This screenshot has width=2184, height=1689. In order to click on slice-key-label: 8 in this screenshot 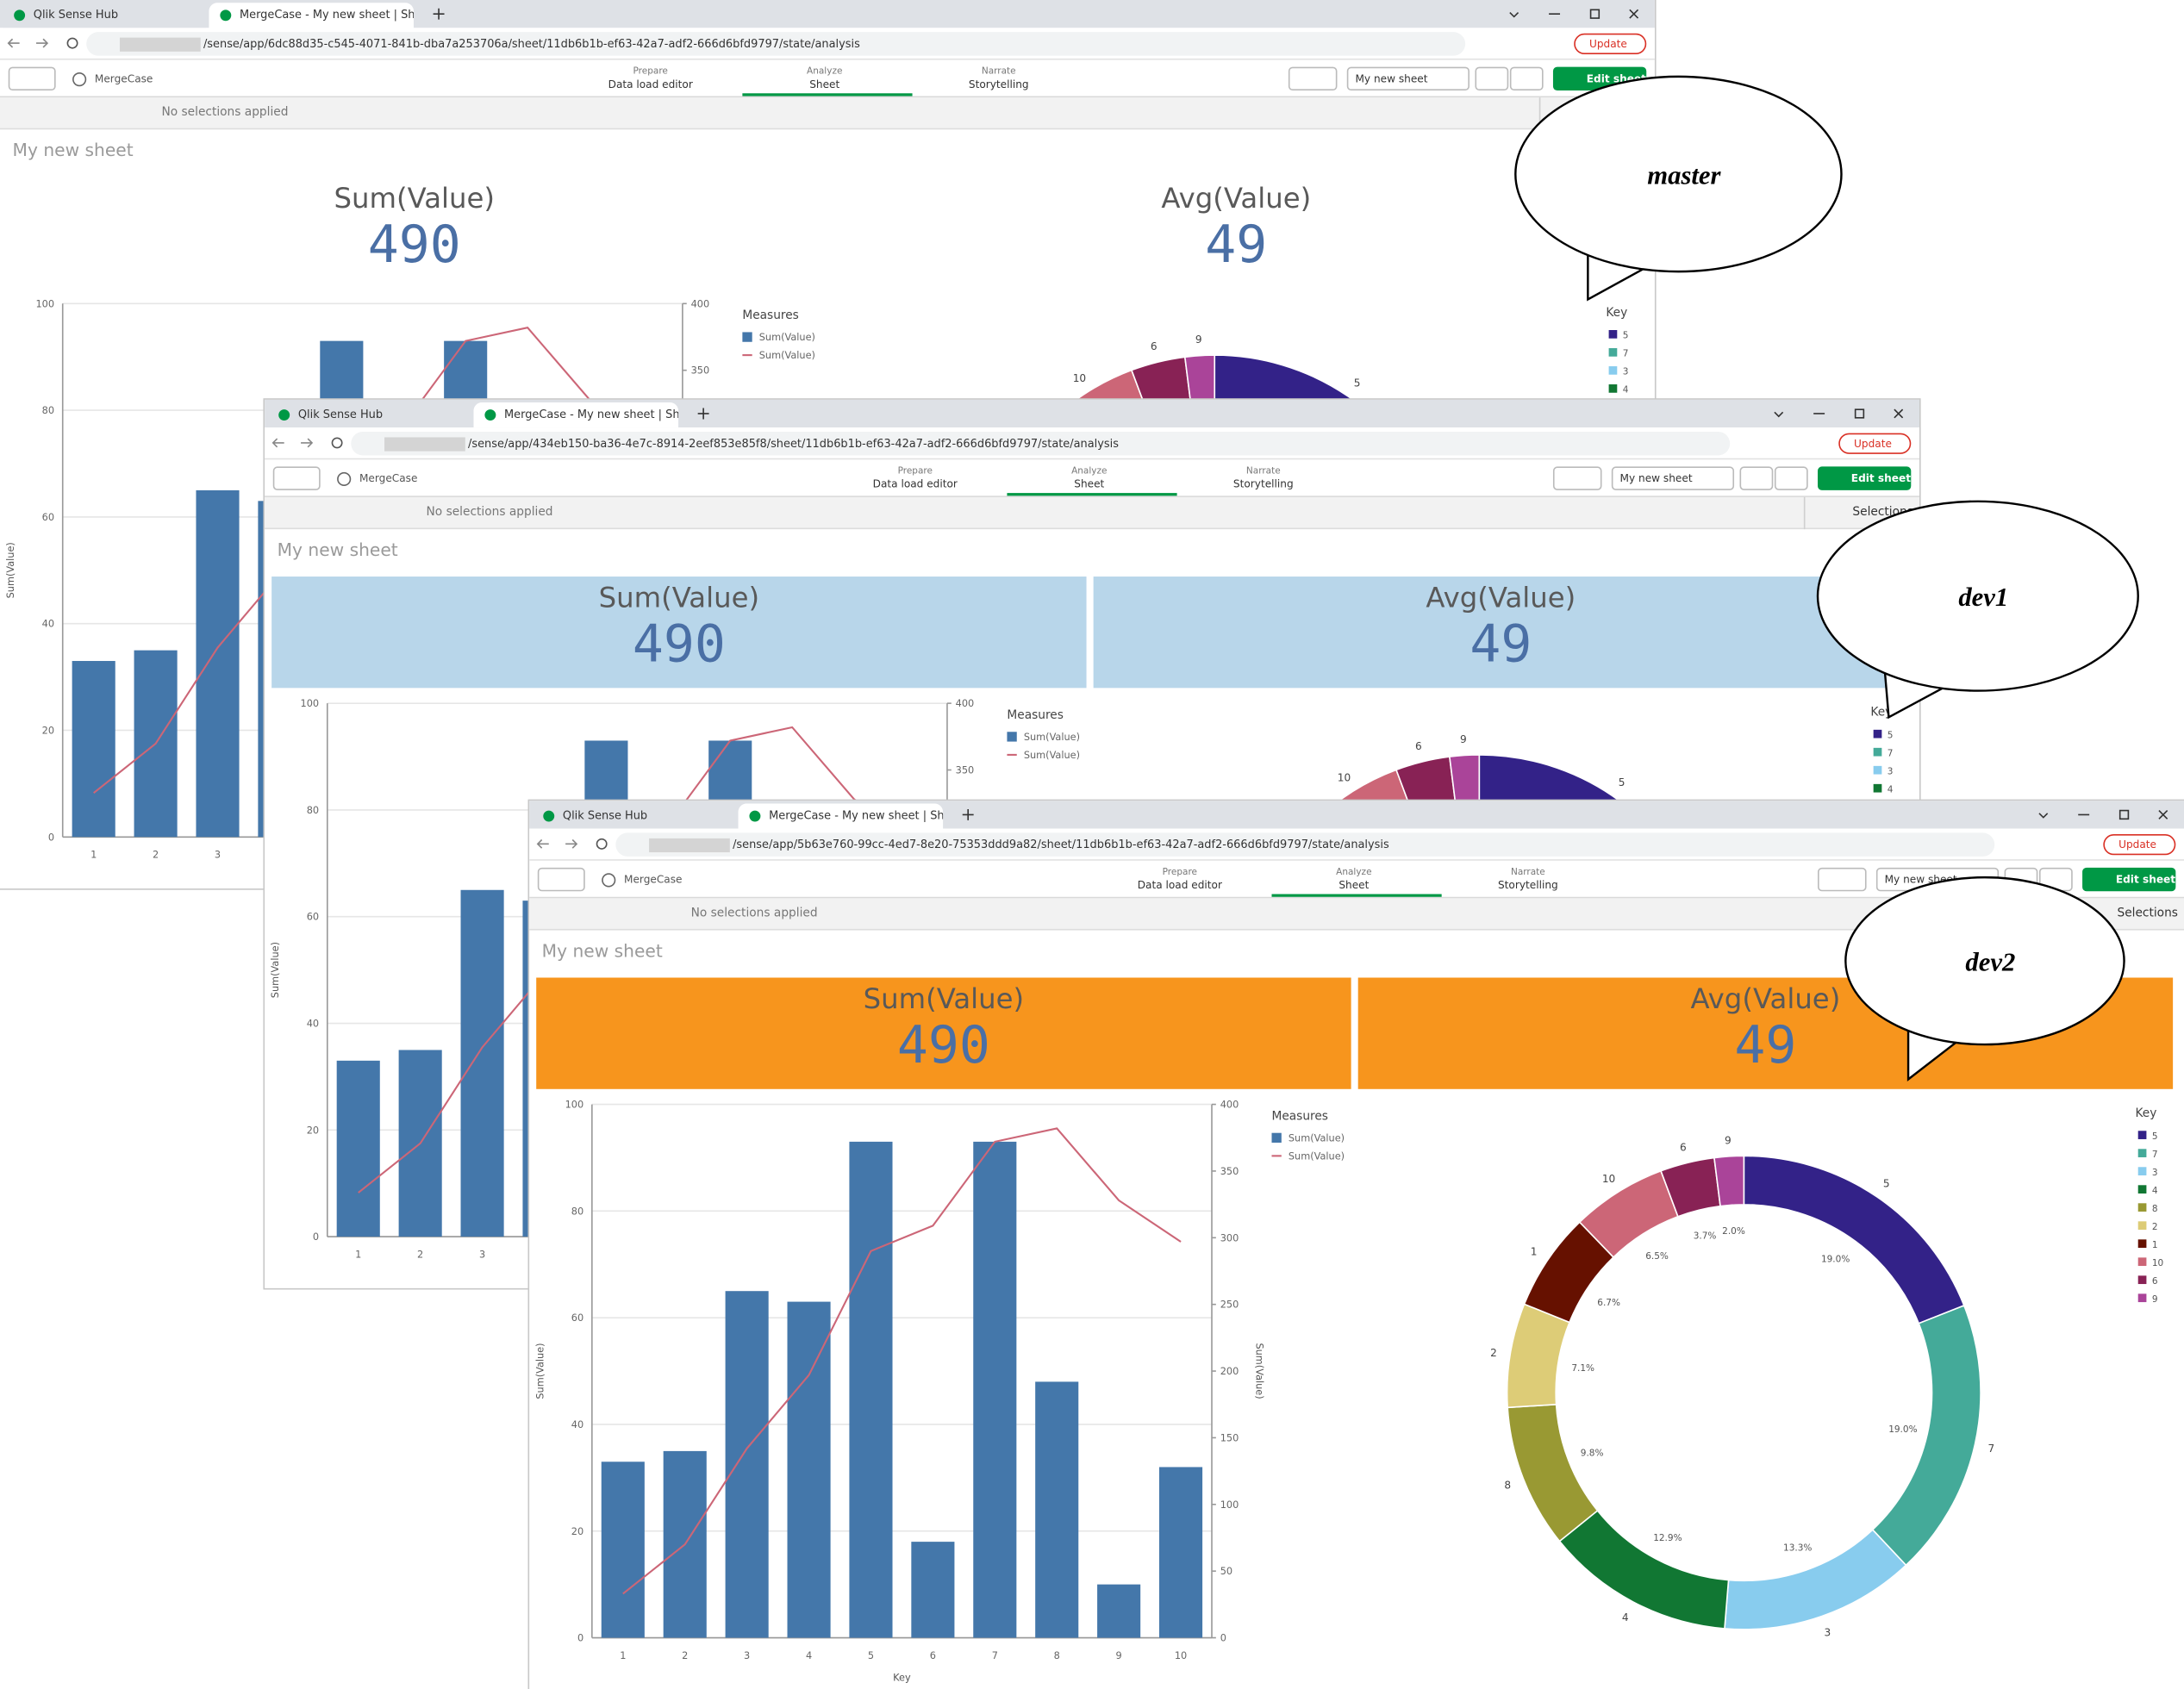, I will do `click(1508, 1486)`.